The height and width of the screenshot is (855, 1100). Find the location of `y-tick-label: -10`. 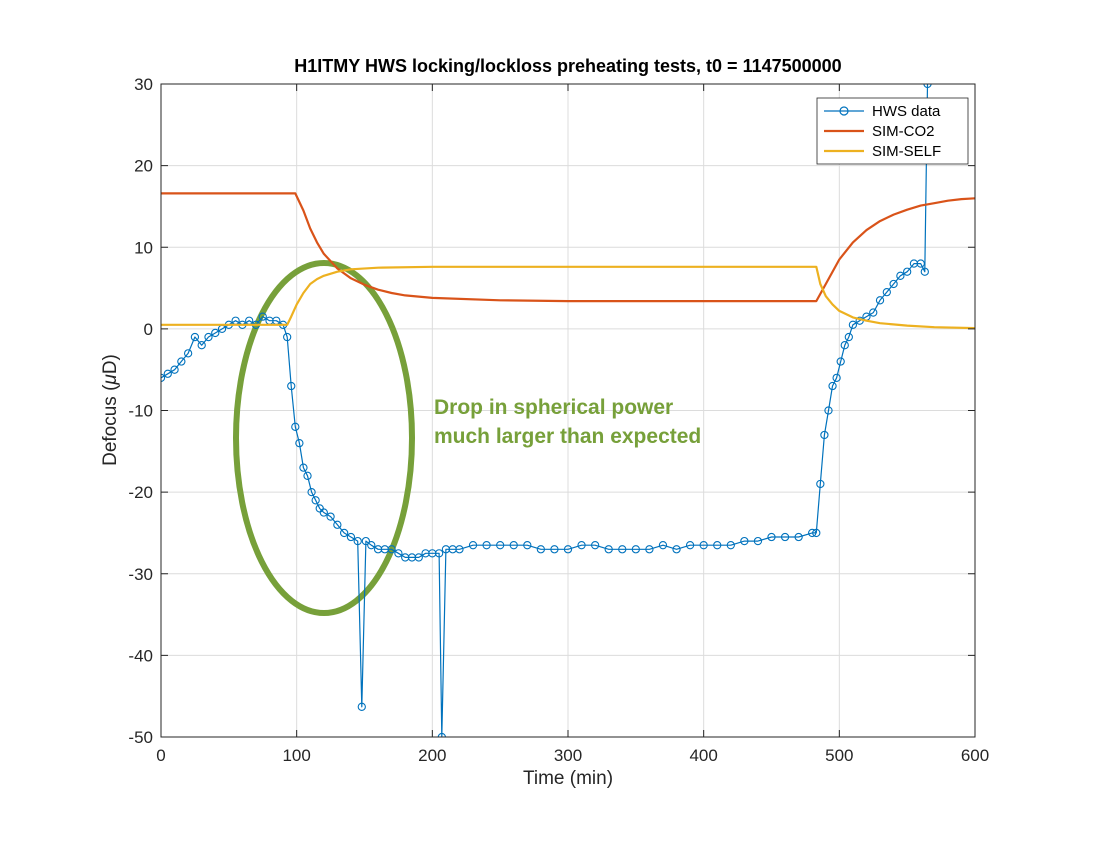

y-tick-label: -10 is located at coordinates (140, 411).